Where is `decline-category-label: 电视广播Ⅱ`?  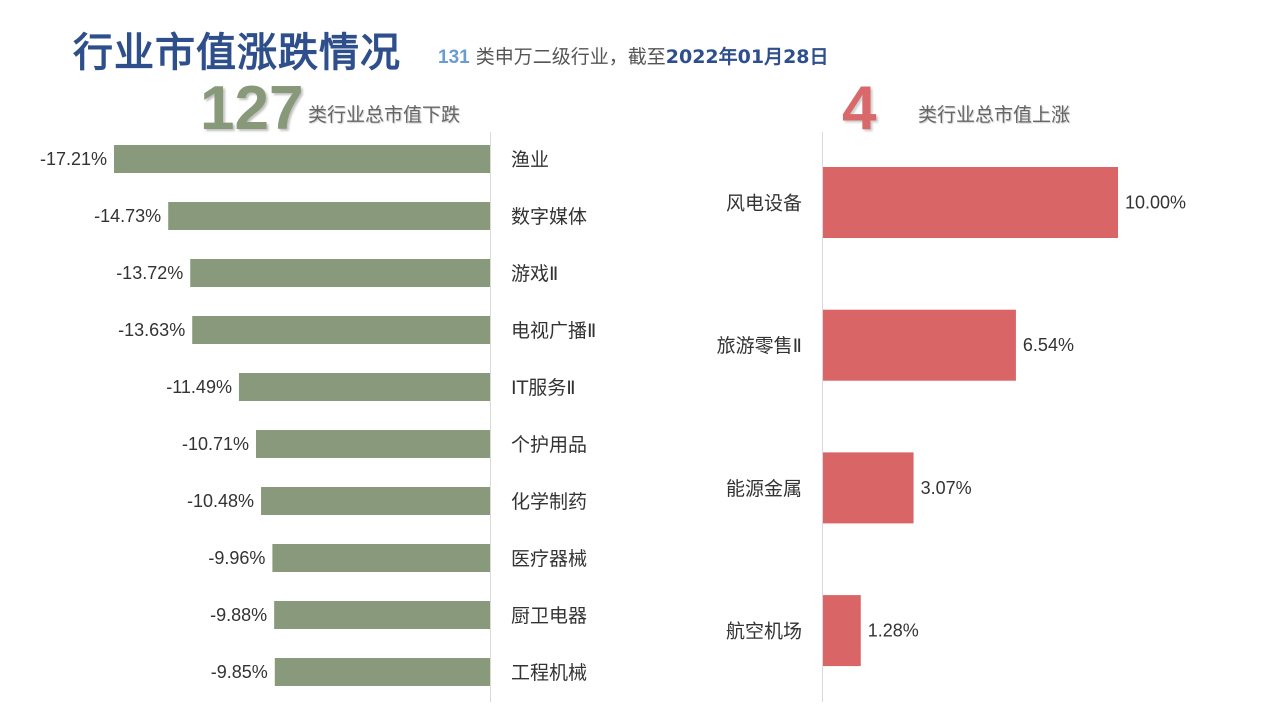 decline-category-label: 电视广播Ⅱ is located at coordinates (553, 331).